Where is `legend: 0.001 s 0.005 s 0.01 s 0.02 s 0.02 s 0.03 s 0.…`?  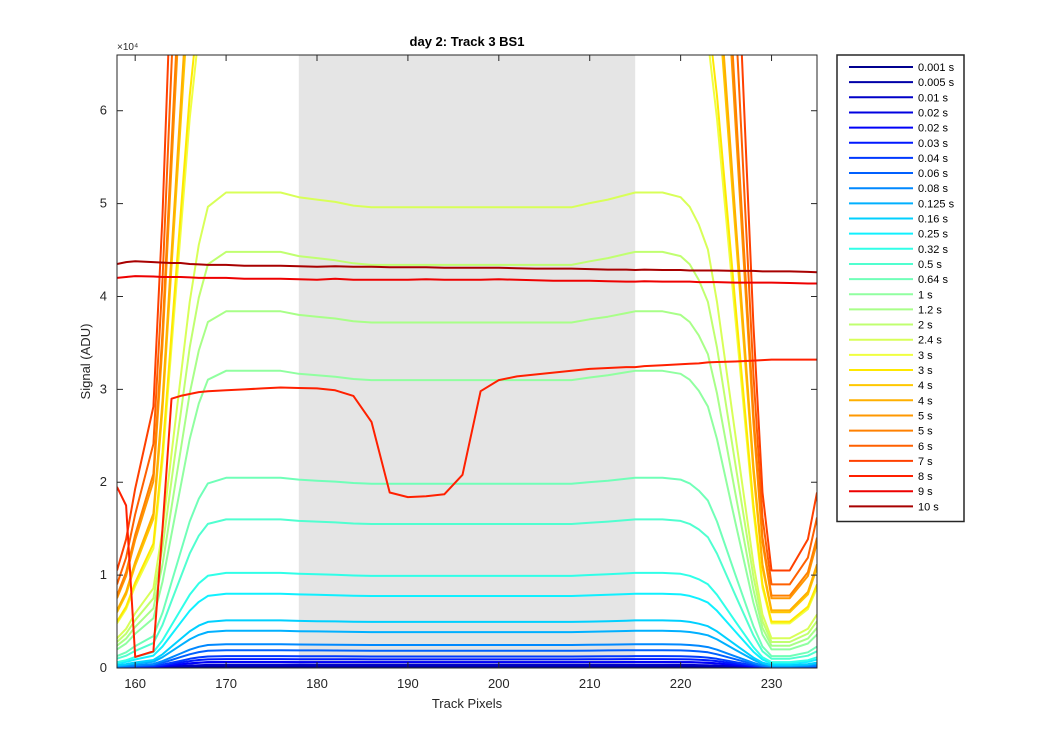
legend: 0.001 s 0.005 s 0.01 s 0.02 s 0.02 s 0.03 s 0.… is located at coordinates (900, 288).